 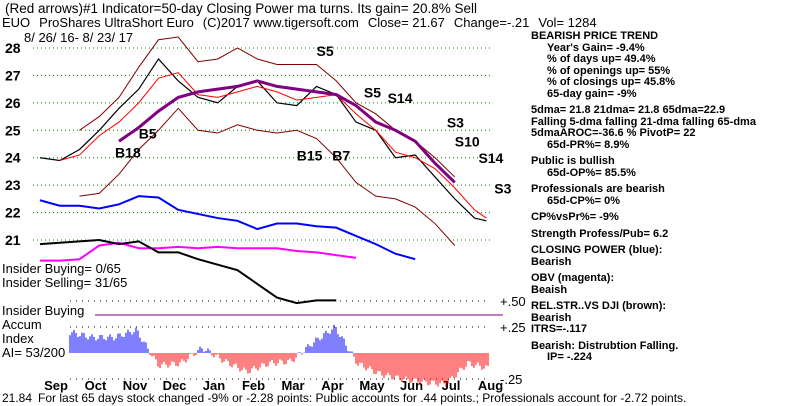 What do you see at coordinates (188, 272) in the screenshot?
I see `rel-str-line` at bounding box center [188, 272].